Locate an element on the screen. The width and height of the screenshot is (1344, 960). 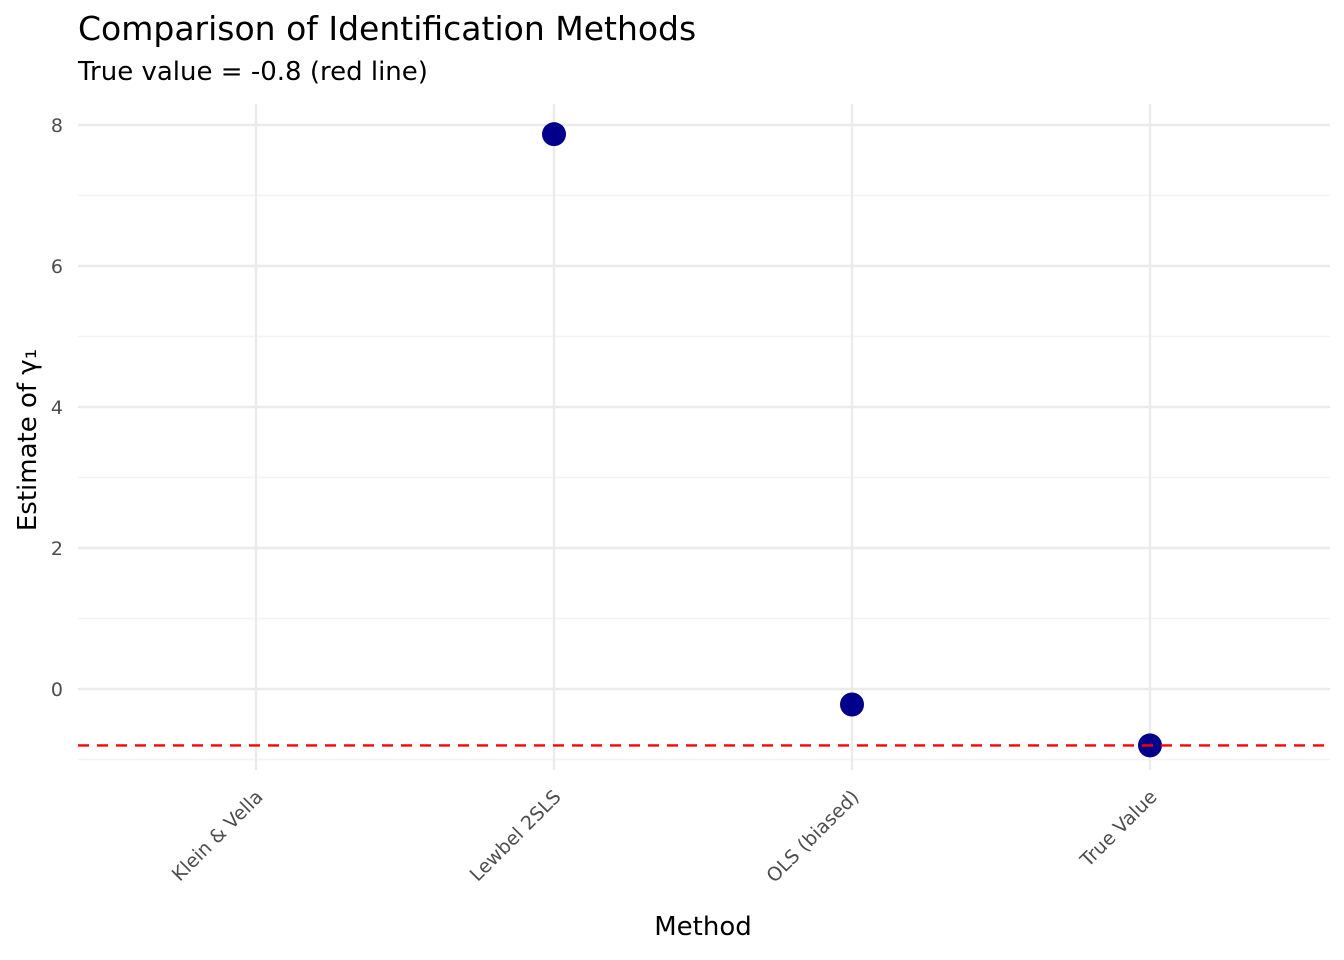
y-tick-labels: 0 2 4 6 8 is located at coordinates (57, 408).